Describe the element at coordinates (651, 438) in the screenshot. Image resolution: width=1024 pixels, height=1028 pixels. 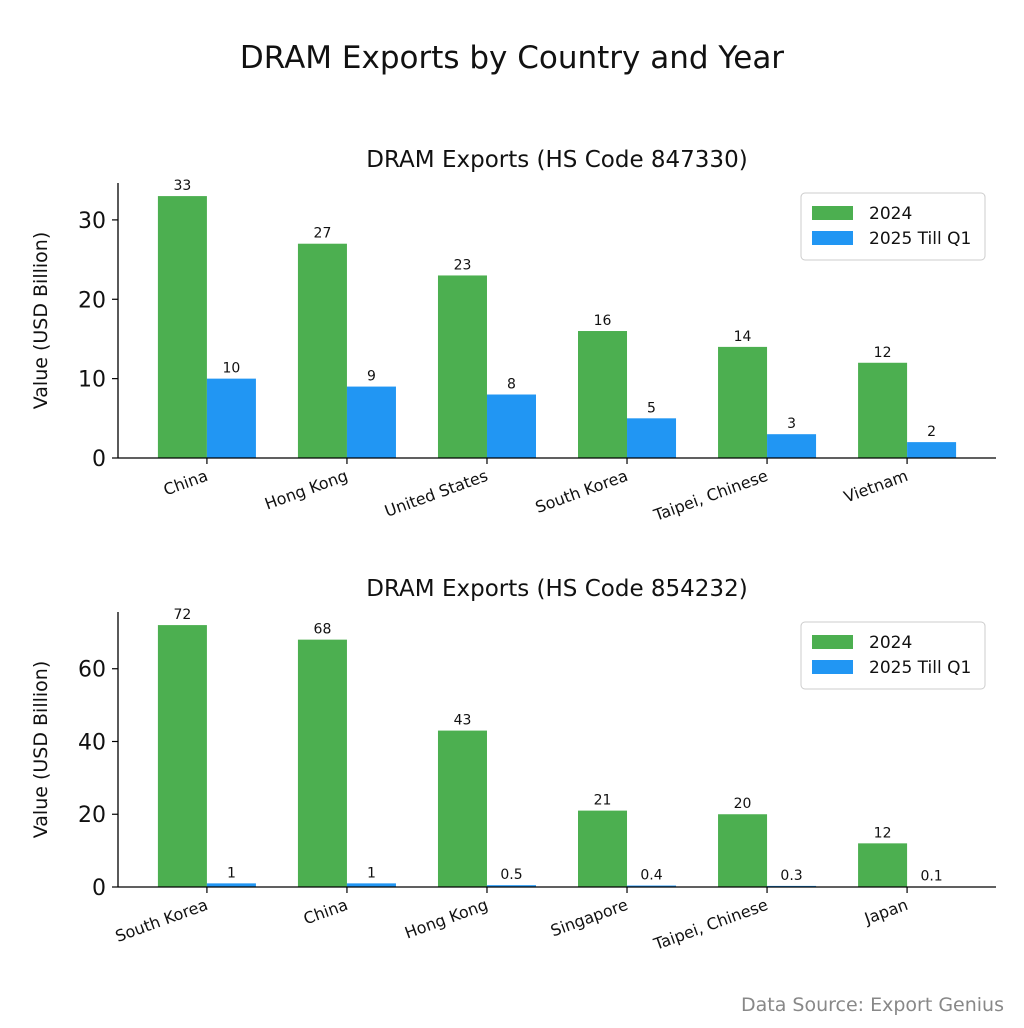
I see `bar-2025-till-q1-south-korea` at that location.